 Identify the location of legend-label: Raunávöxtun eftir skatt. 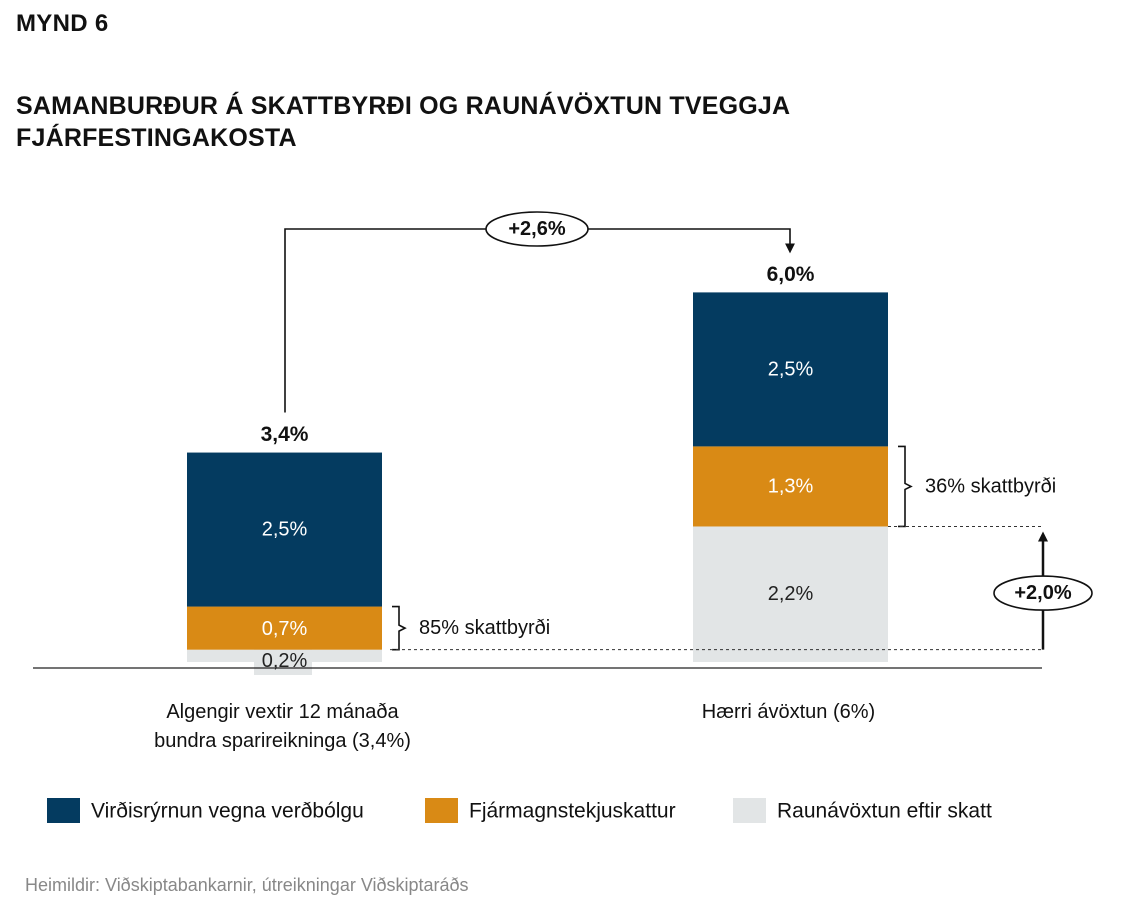
(884, 811).